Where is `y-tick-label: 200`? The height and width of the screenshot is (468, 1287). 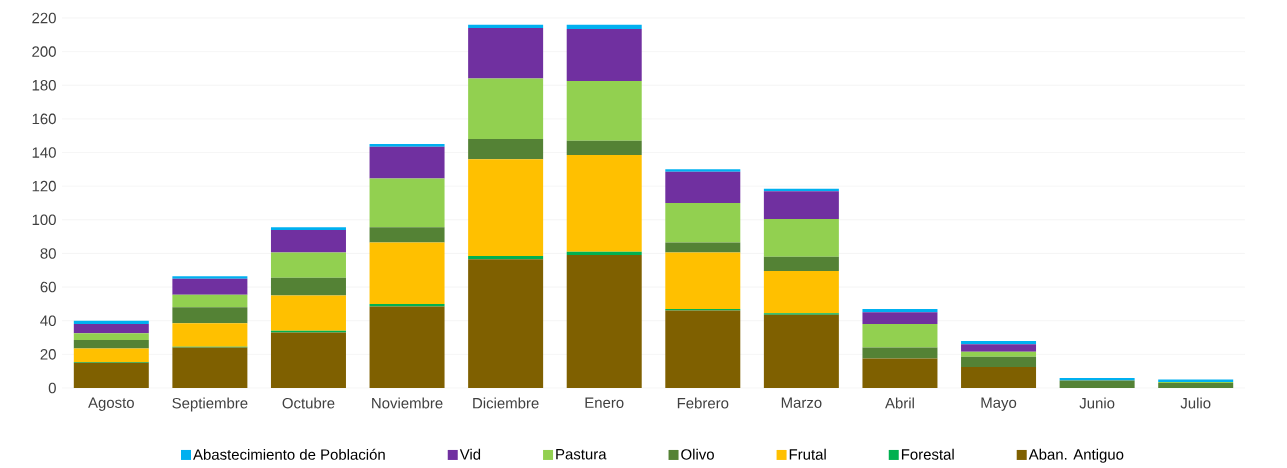
y-tick-label: 200 is located at coordinates (44, 51).